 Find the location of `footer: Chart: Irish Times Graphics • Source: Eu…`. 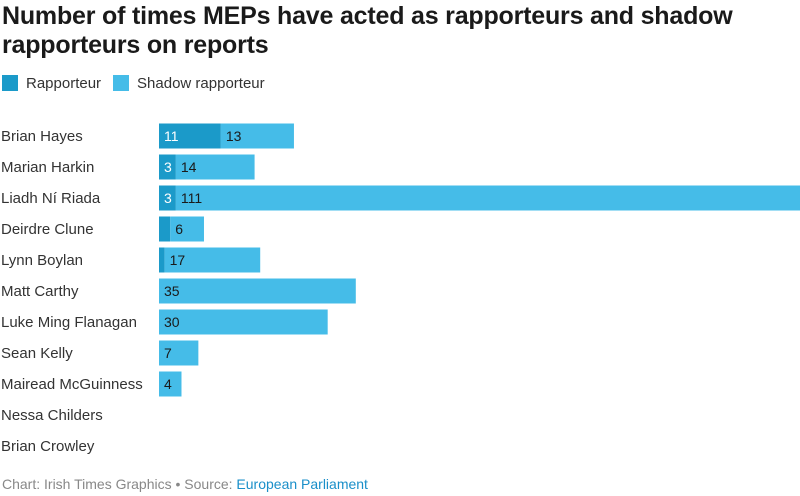

footer: Chart: Irish Times Graphics • Source: Eu… is located at coordinates (185, 484).